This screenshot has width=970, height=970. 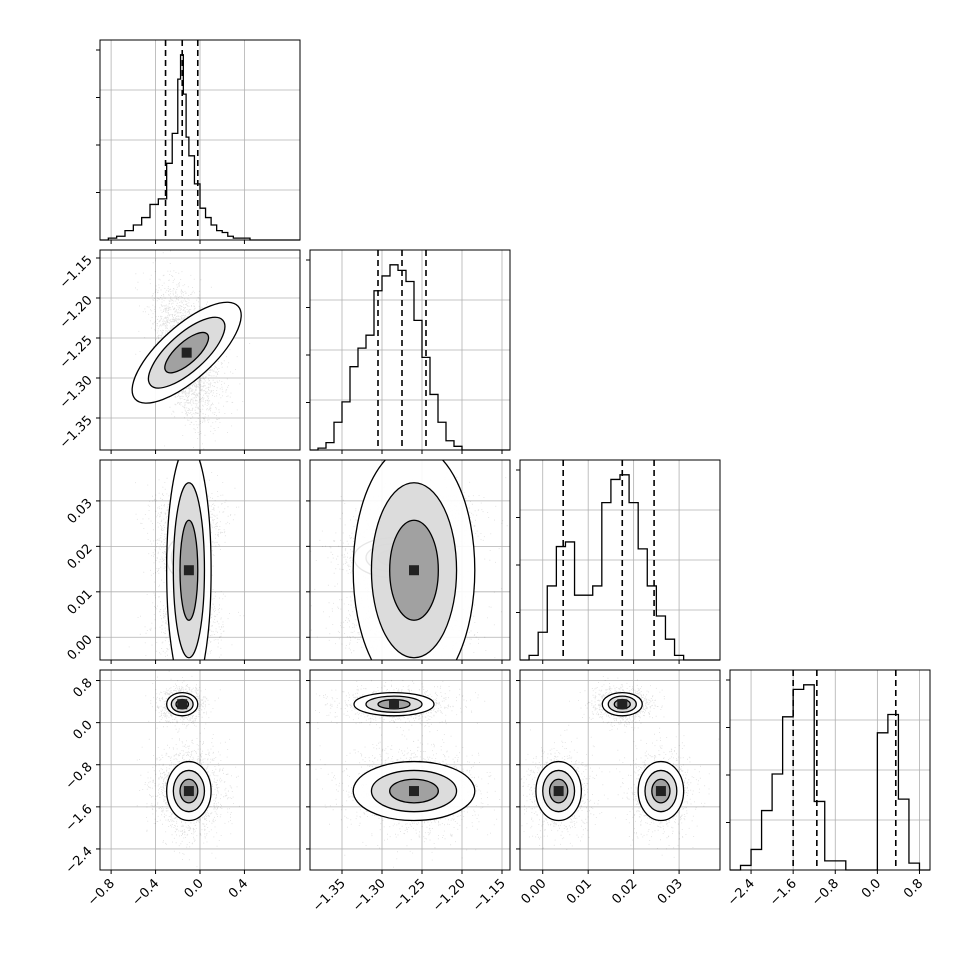 I want to click on y-tick-label-2-3: 0.03, so click(x=80, y=511).